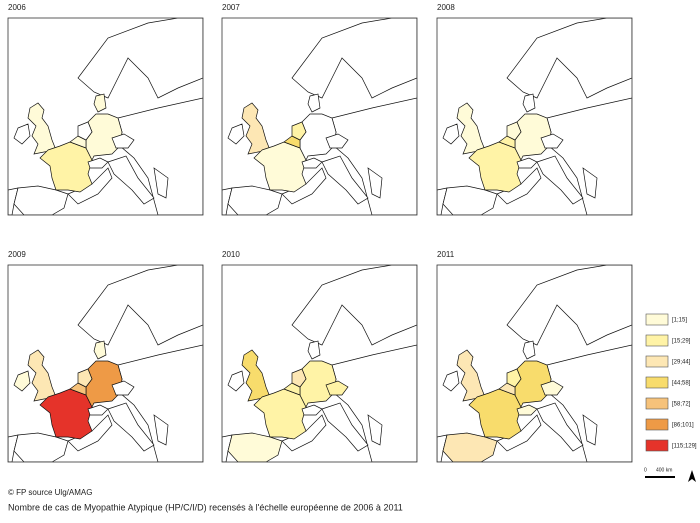 The image size is (700, 523). Describe the element at coordinates (660, 477) in the screenshot. I see `scale-bar` at that location.